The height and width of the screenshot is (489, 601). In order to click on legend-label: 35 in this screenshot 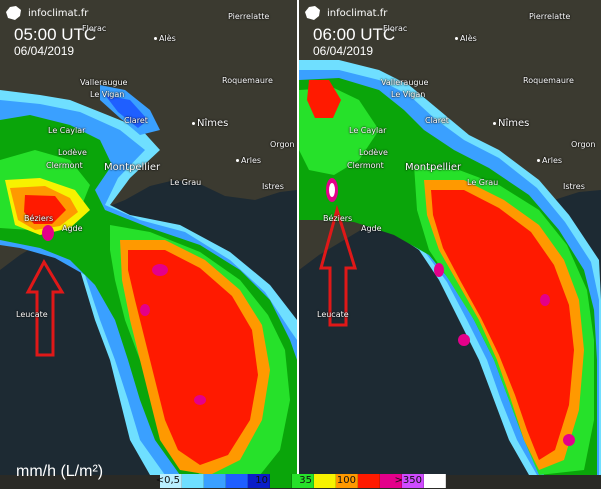, I will do `click(305, 480)`.